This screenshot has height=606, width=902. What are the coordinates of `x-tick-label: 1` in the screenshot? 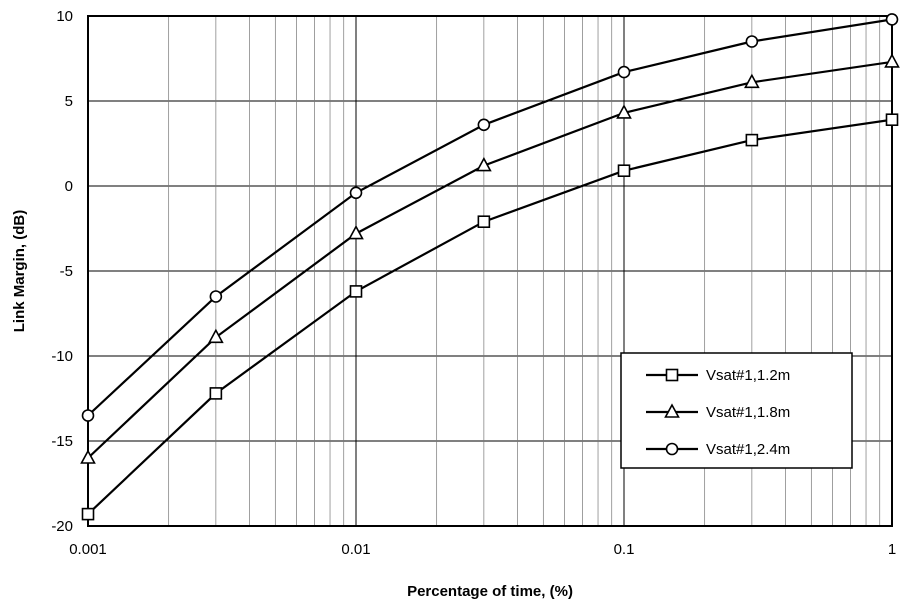 It's located at (892, 549).